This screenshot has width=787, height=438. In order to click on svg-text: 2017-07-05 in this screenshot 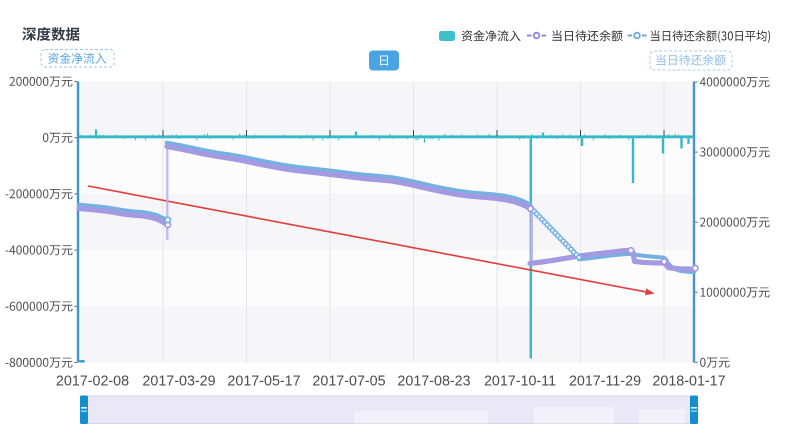, I will do `click(348, 382)`.